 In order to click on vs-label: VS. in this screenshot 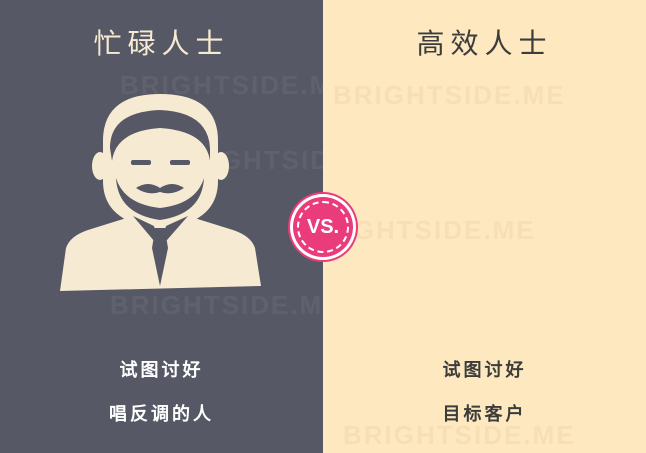, I will do `click(323, 226)`.